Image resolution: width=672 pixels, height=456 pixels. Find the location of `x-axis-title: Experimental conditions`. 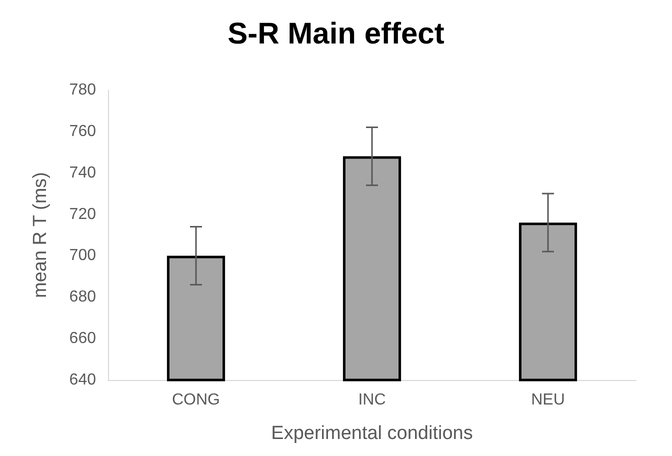

x-axis-title: Experimental conditions is located at coordinates (372, 433).